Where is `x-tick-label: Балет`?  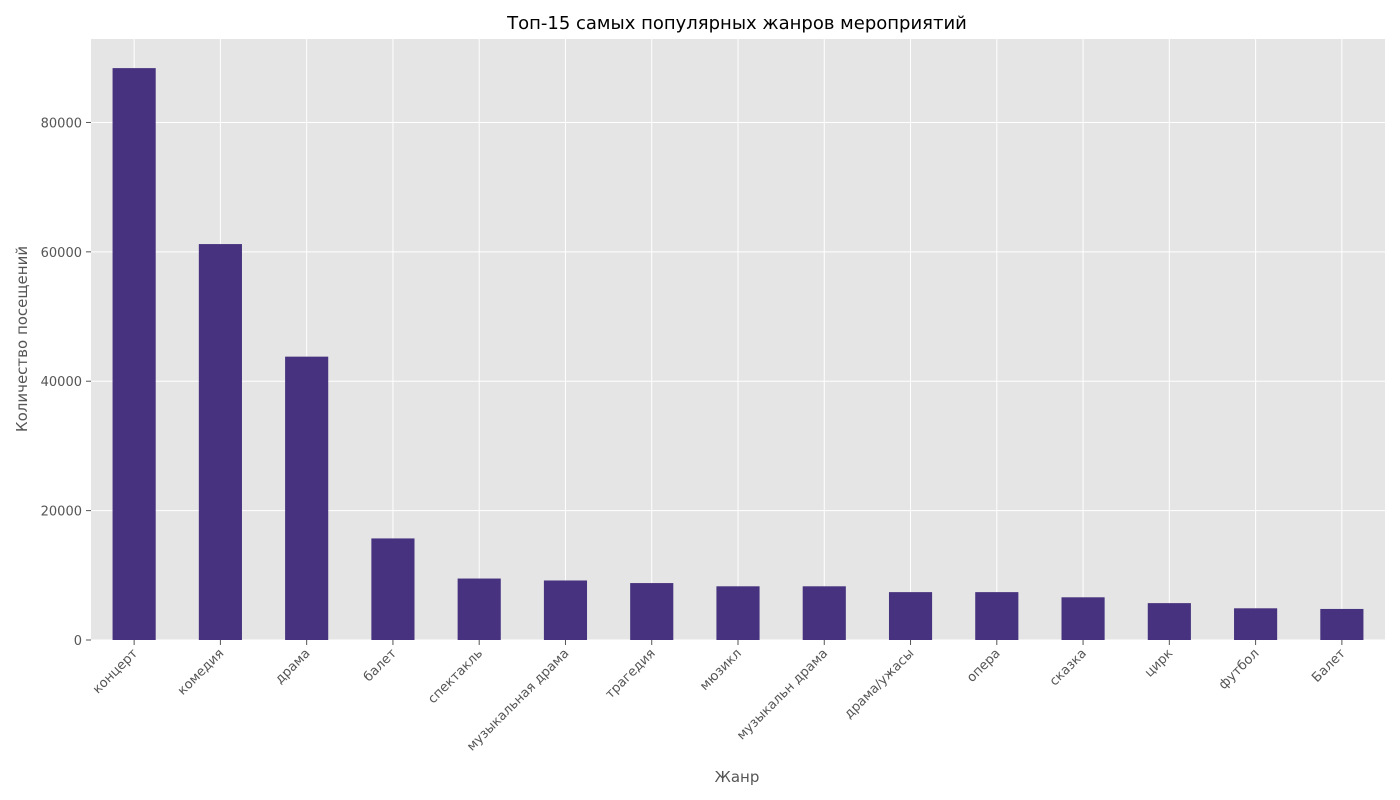
x-tick-label: Балет is located at coordinates (1329, 666).